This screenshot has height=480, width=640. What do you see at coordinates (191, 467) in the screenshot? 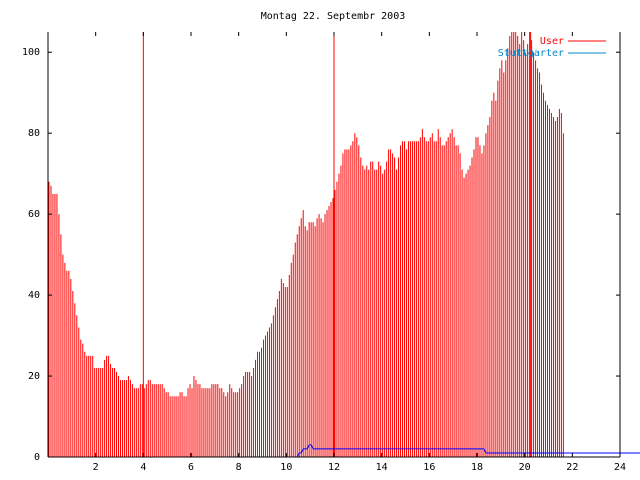
I see `x-tick-label: 6` at bounding box center [191, 467].